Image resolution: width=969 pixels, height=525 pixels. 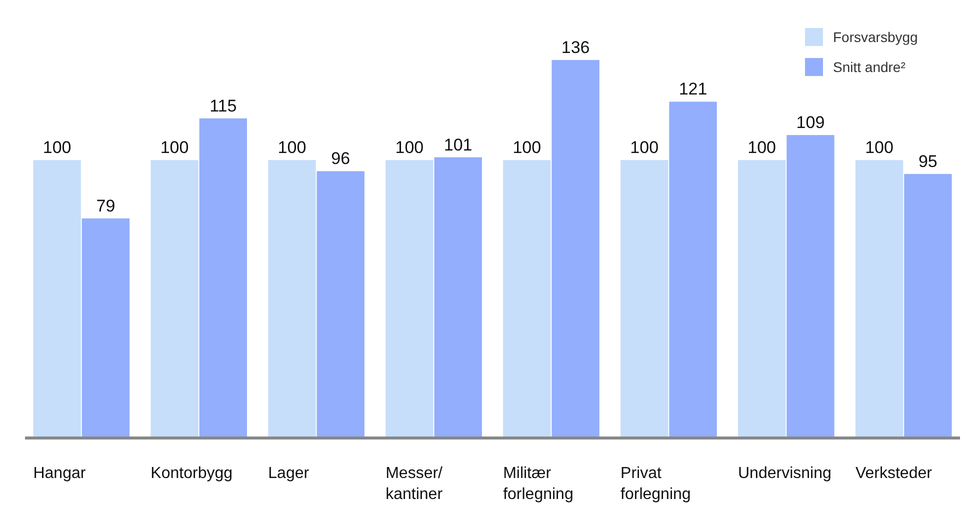 I want to click on data-label: 121, so click(x=693, y=89).